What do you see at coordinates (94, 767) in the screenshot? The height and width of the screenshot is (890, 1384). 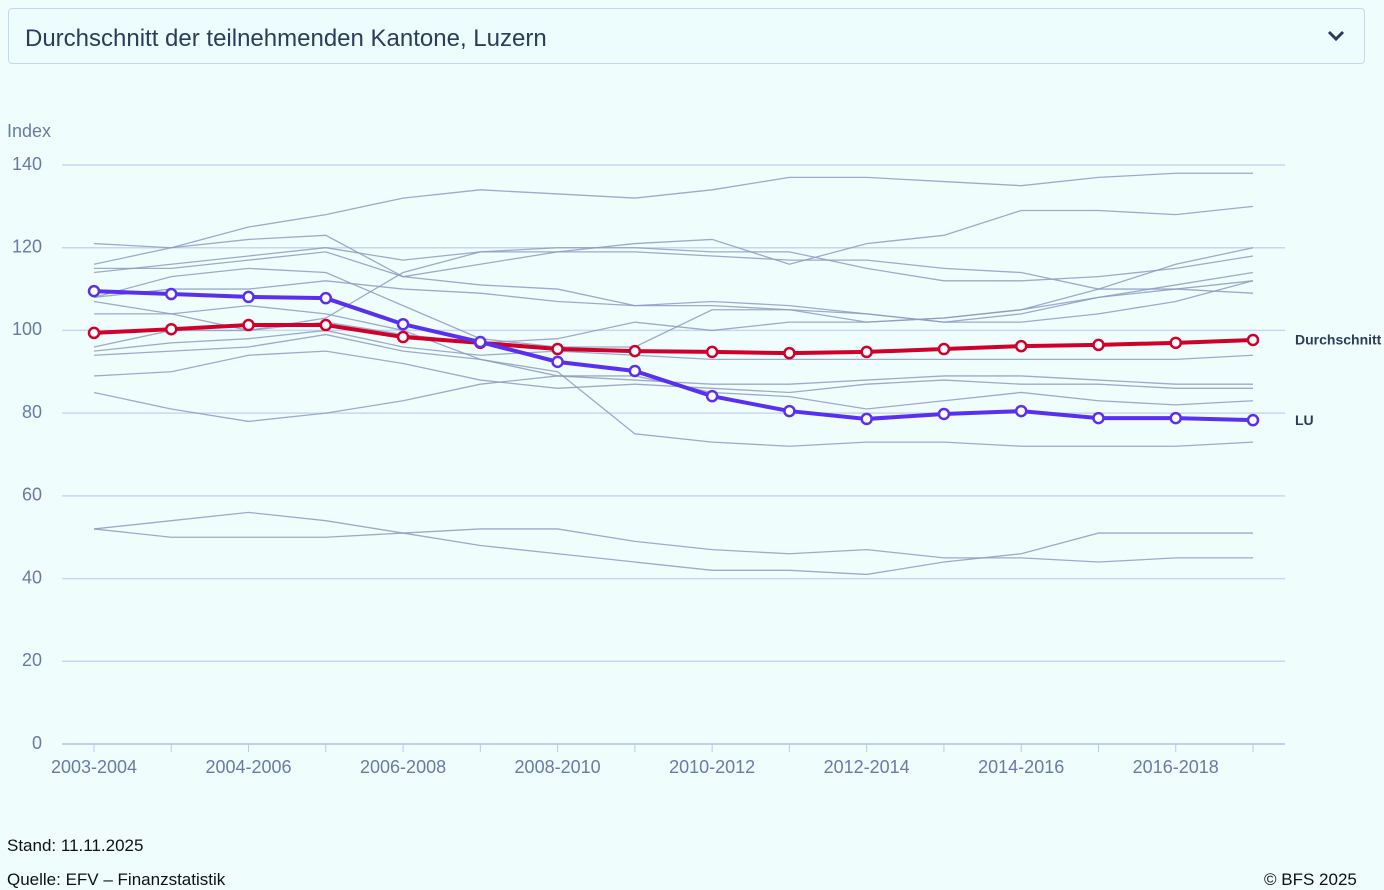 I see `x-tick-label: 2003-2004` at bounding box center [94, 767].